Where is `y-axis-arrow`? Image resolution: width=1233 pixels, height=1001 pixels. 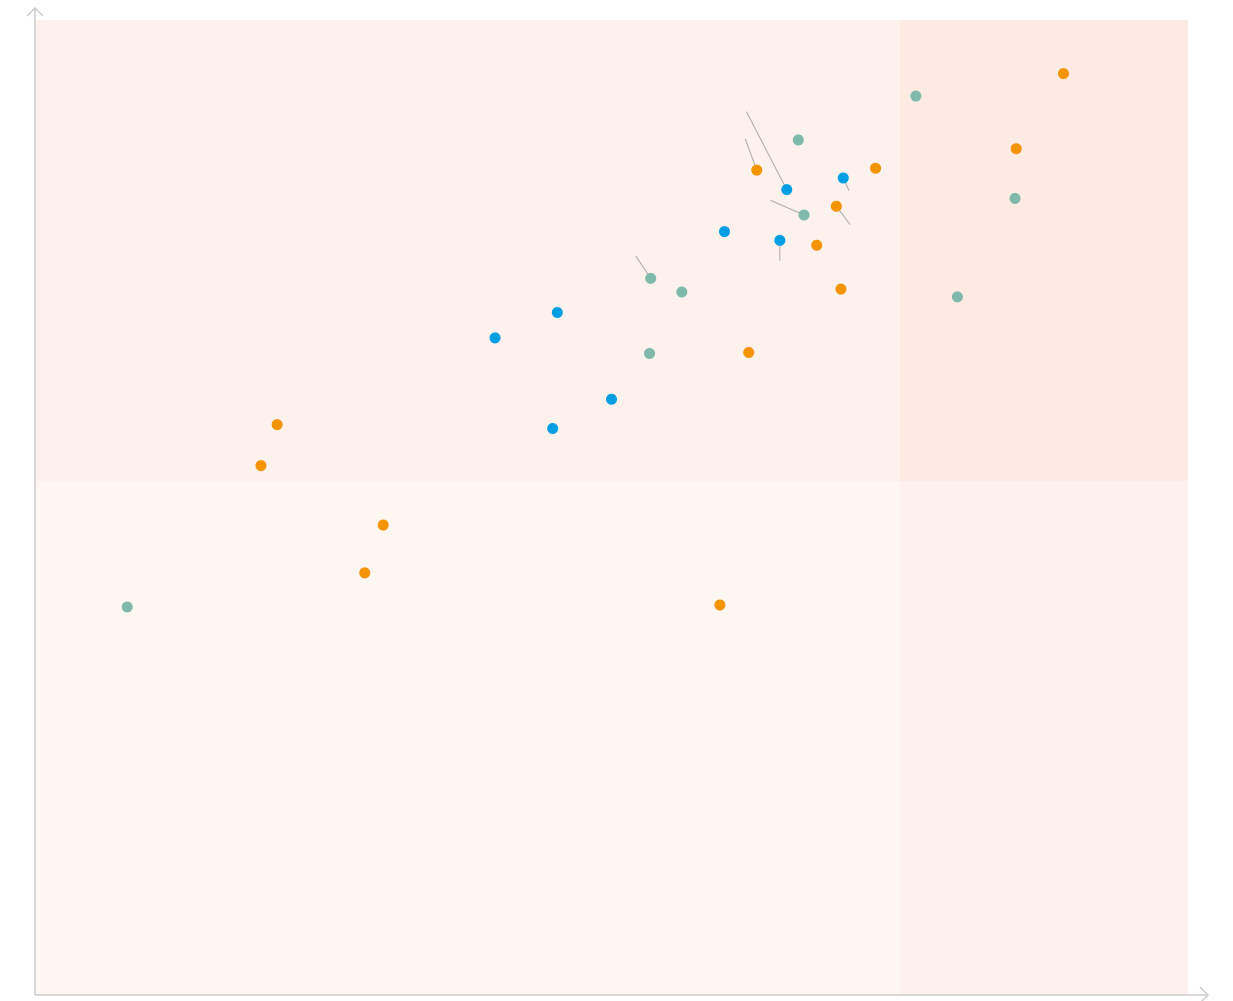 y-axis-arrow is located at coordinates (35, 11).